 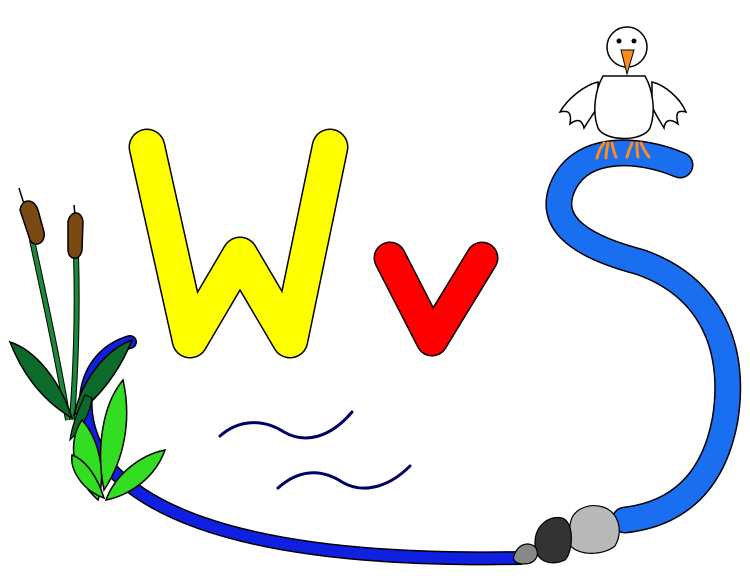 I want to click on letter-v-fill, so click(x=436, y=299).